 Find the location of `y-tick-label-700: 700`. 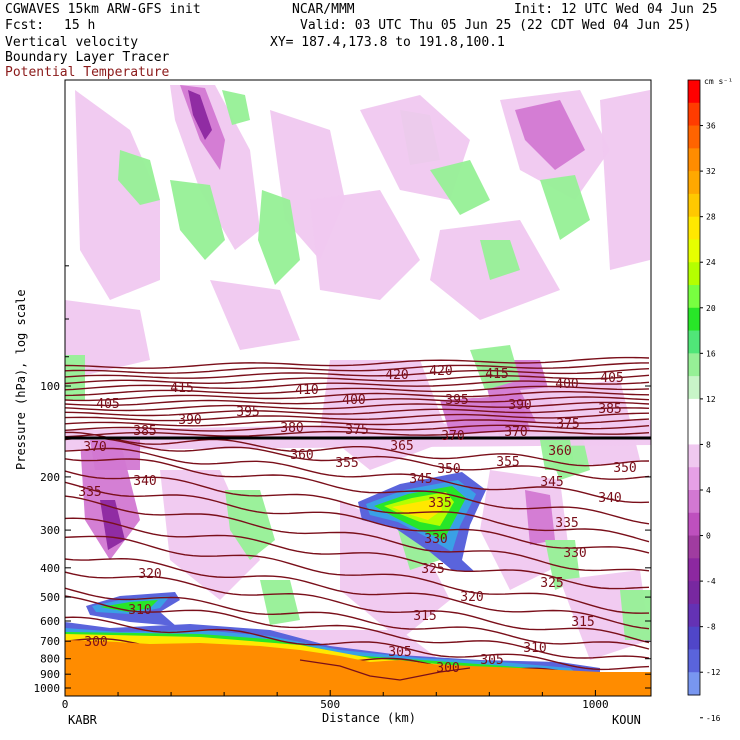

y-tick-label-700: 700 is located at coordinates (50, 641).